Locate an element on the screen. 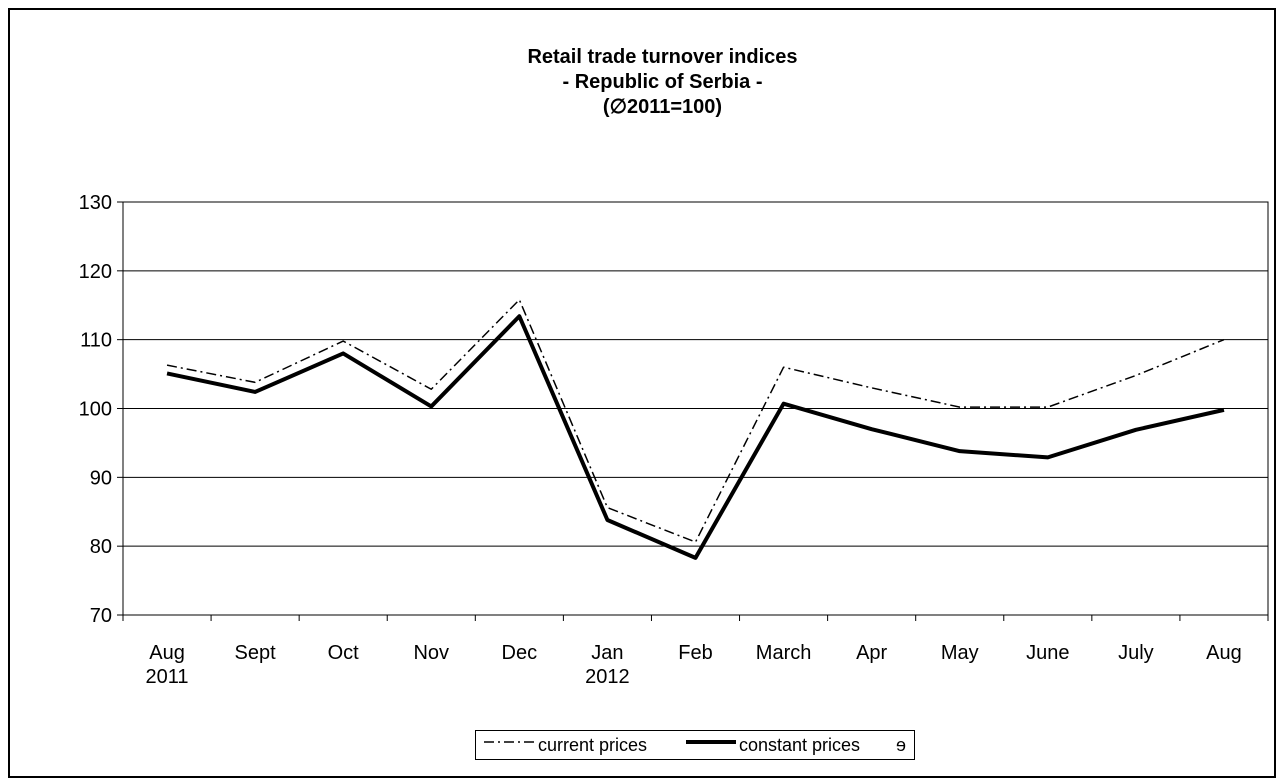  x-tick-label-2: Oct is located at coordinates (344, 653).